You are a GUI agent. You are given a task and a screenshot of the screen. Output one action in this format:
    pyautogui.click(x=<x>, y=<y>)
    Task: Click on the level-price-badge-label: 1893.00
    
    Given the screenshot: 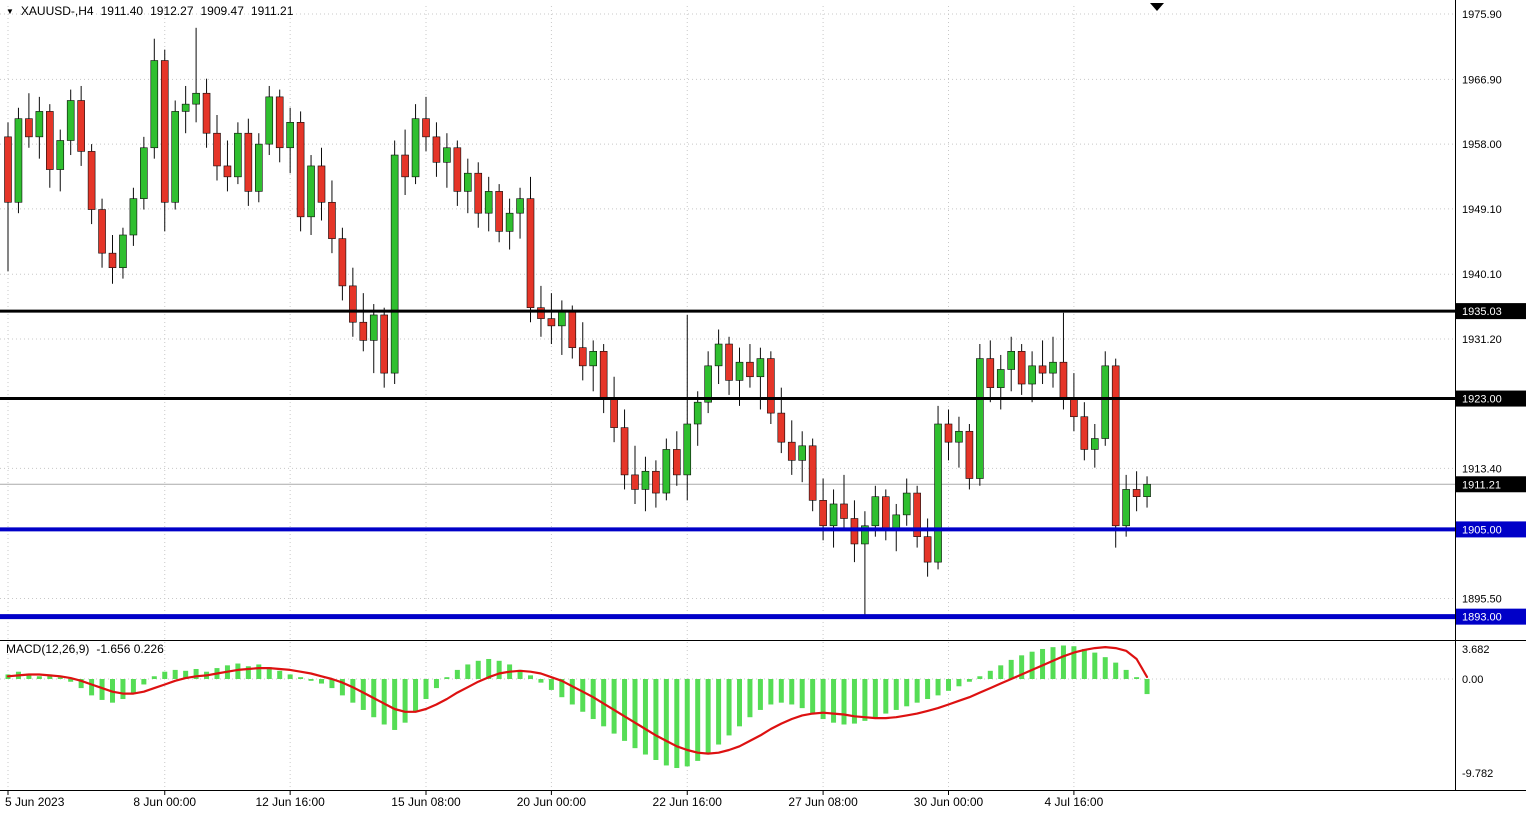 What is the action you would take?
    pyautogui.click(x=1482, y=618)
    